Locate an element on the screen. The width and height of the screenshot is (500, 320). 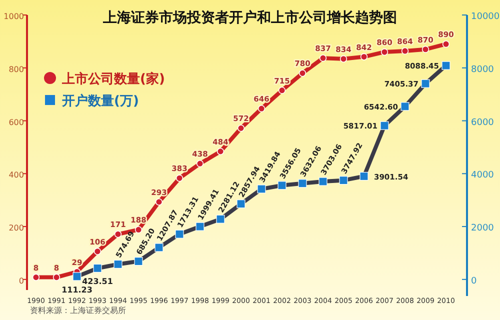
legend-label: 上市公司数量(家) is located at coordinates (113, 79).